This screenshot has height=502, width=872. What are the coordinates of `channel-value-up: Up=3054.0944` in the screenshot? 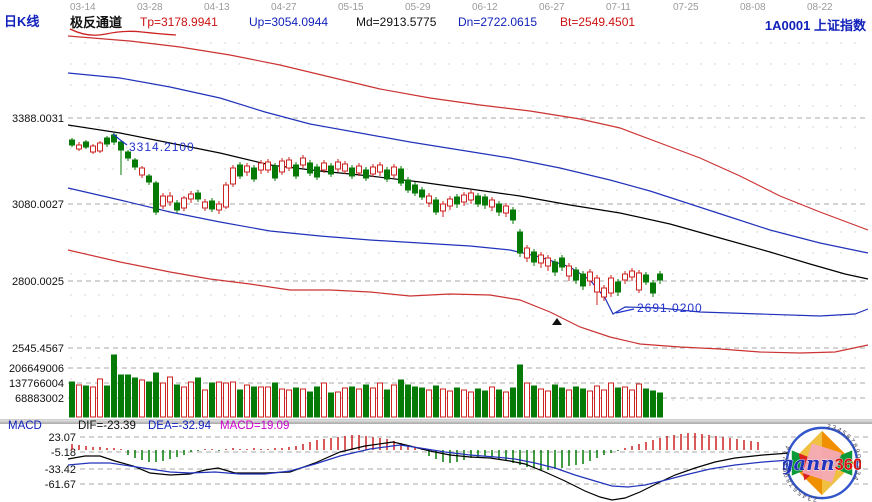 It's located at (289, 22).